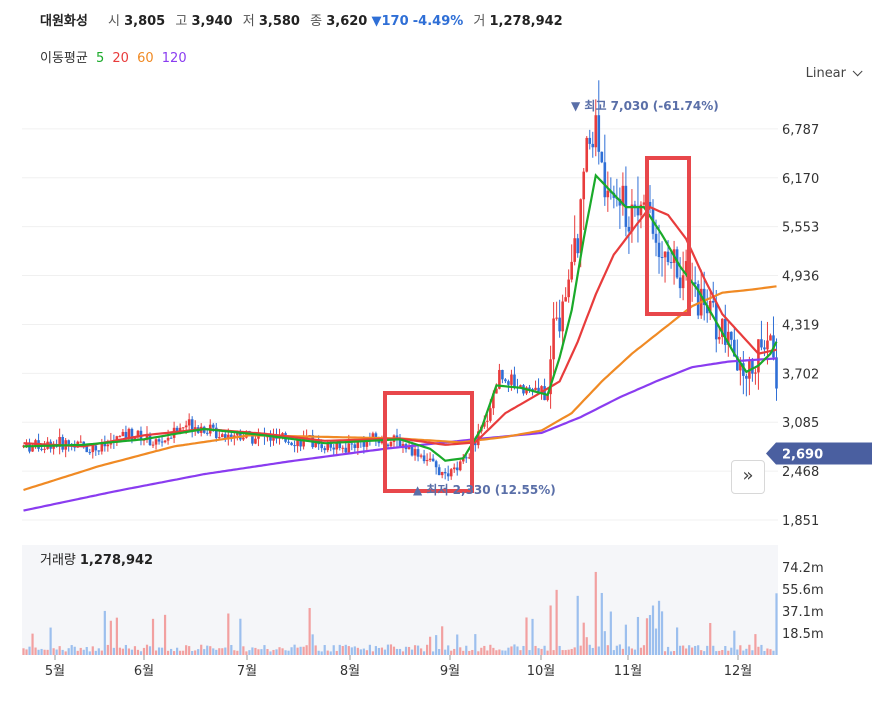 The width and height of the screenshot is (881, 714). What do you see at coordinates (748, 477) in the screenshot?
I see `scroll-to-latest-button: »` at bounding box center [748, 477].